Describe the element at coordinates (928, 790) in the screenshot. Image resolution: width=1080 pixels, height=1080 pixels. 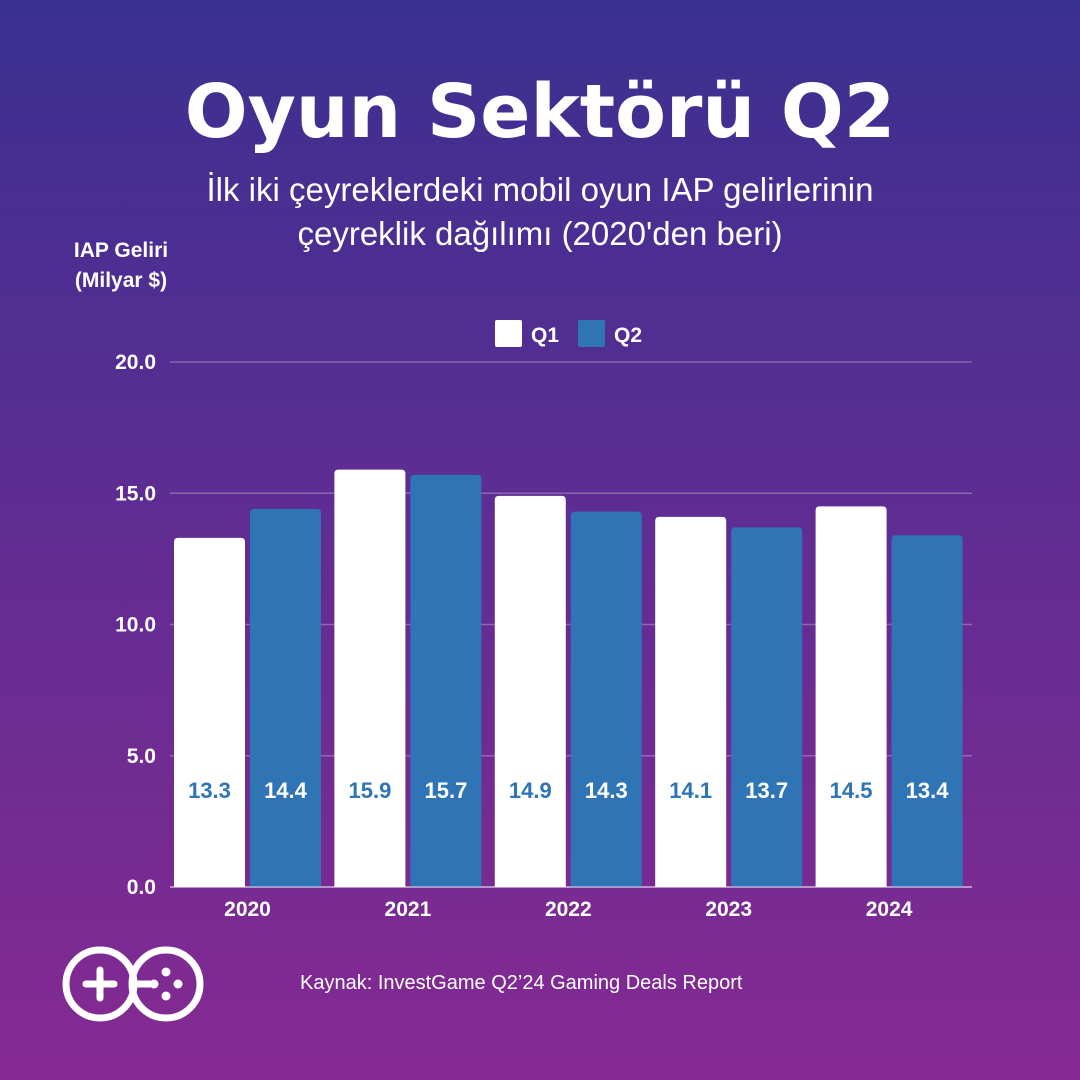
I see `data-label: 13.4` at that location.